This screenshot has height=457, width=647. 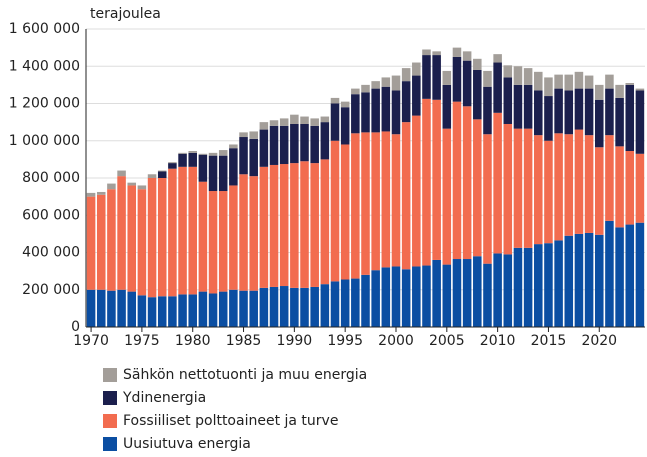 I want to click on y-tick-label: 800 000, so click(x=51, y=178).